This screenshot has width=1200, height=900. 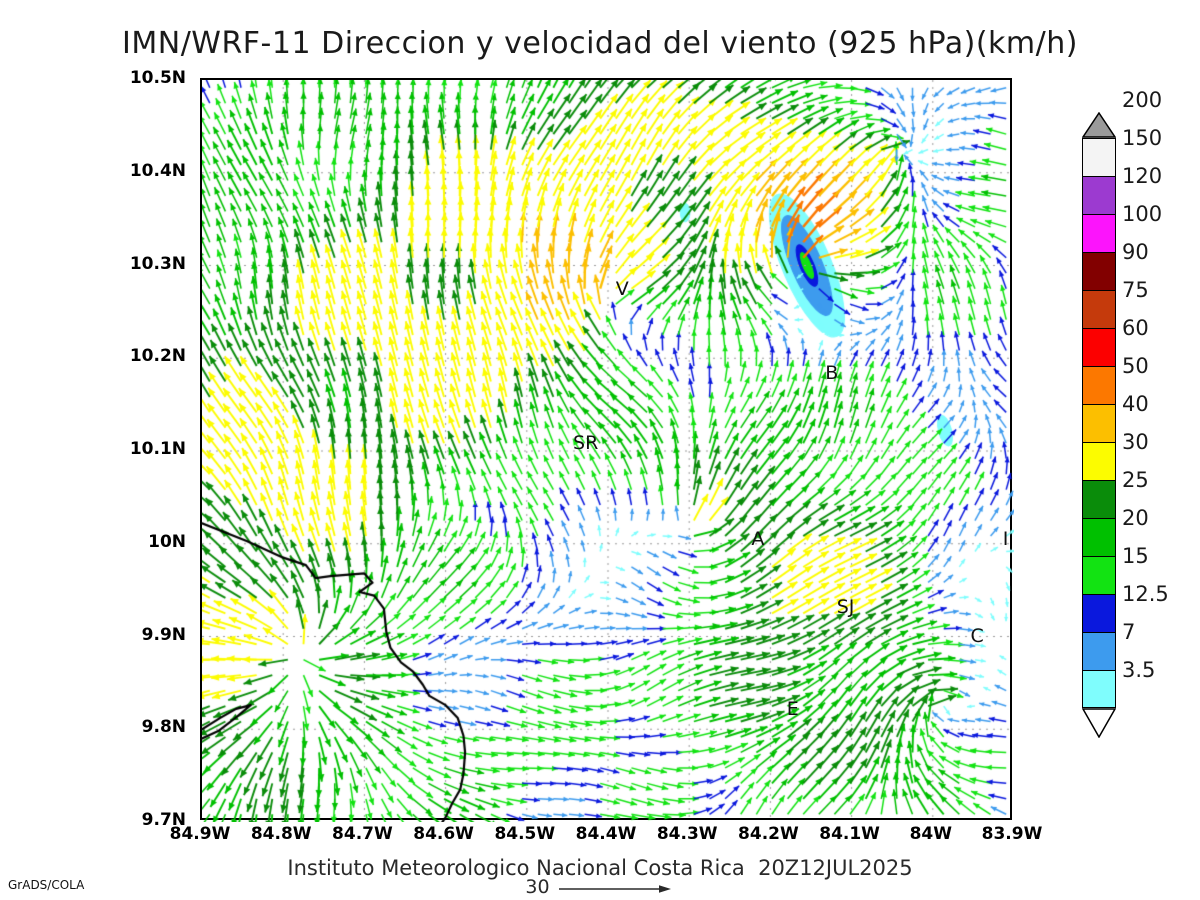 I want to click on x-tick-label: 84W, so click(x=931, y=834).